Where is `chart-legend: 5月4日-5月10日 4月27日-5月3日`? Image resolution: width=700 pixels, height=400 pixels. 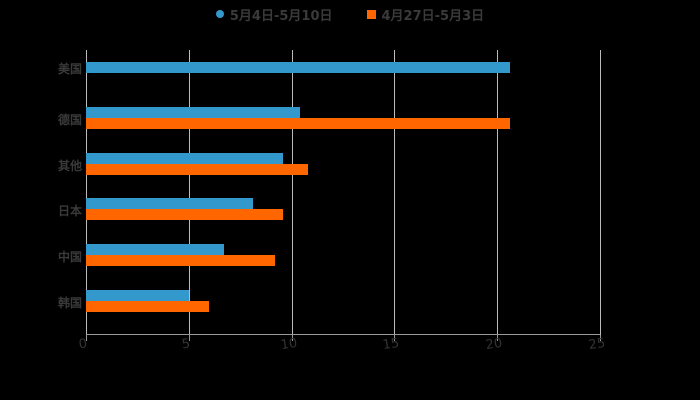 chart-legend: 5月4日-5月10日 4月27日-5月3日 is located at coordinates (350, 14).